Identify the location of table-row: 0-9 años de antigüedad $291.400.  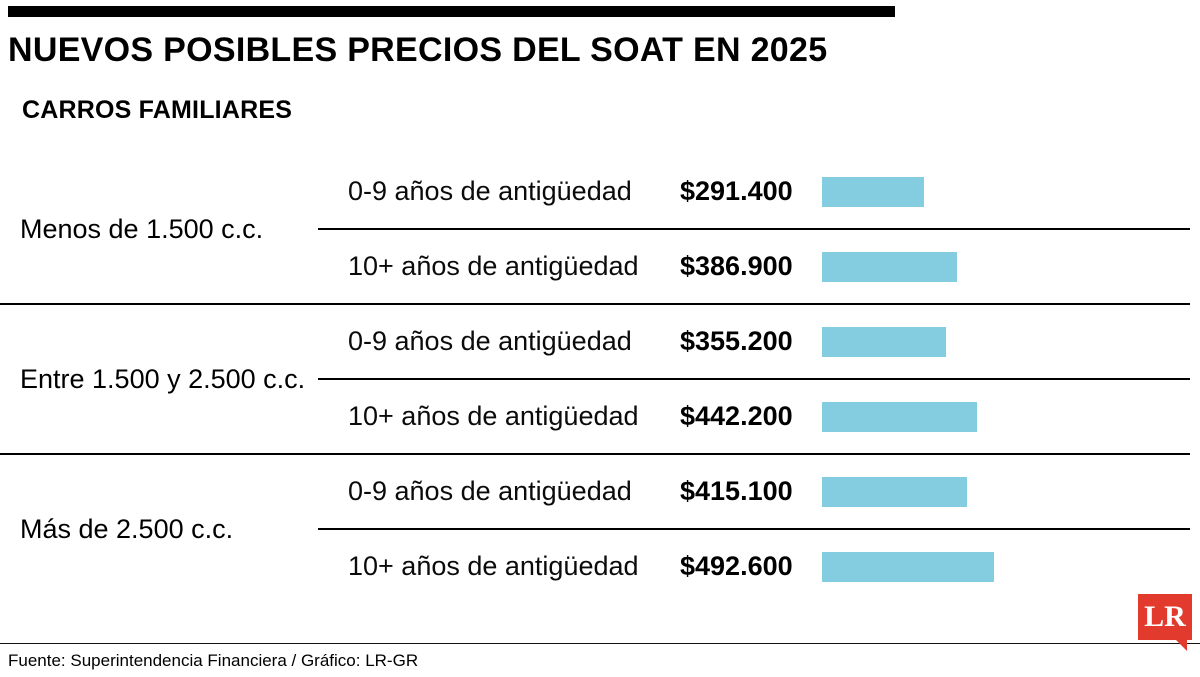
(754, 191).